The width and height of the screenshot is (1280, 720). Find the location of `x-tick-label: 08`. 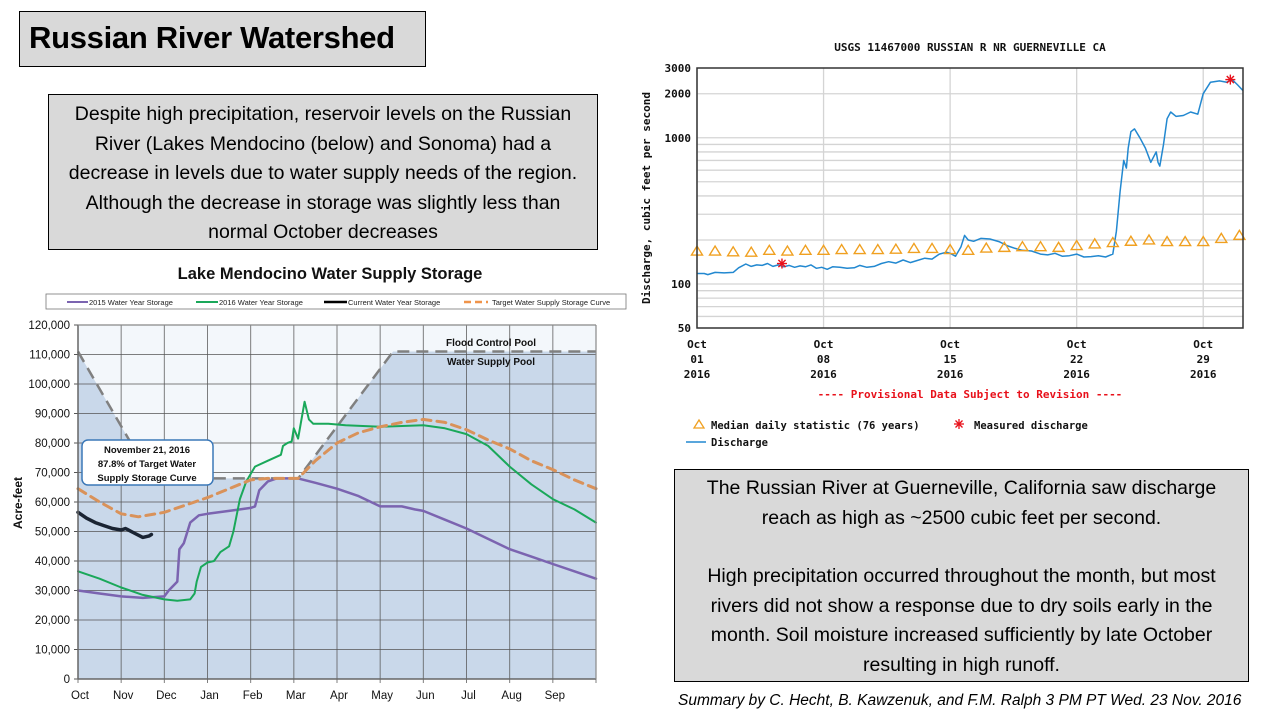

x-tick-label: 08 is located at coordinates (823, 359).